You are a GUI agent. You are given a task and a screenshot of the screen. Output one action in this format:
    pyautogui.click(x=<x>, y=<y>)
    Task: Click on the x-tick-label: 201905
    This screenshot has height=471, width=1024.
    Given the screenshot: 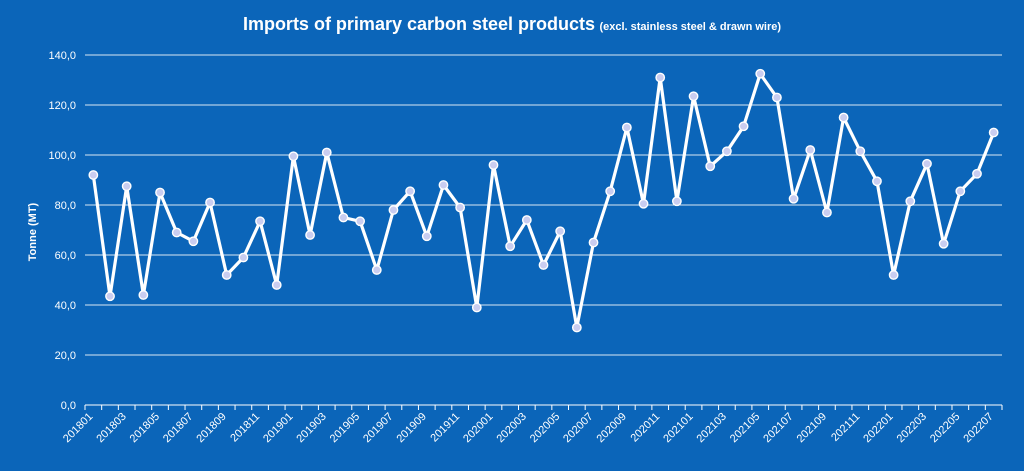 What is the action you would take?
    pyautogui.click(x=345, y=428)
    